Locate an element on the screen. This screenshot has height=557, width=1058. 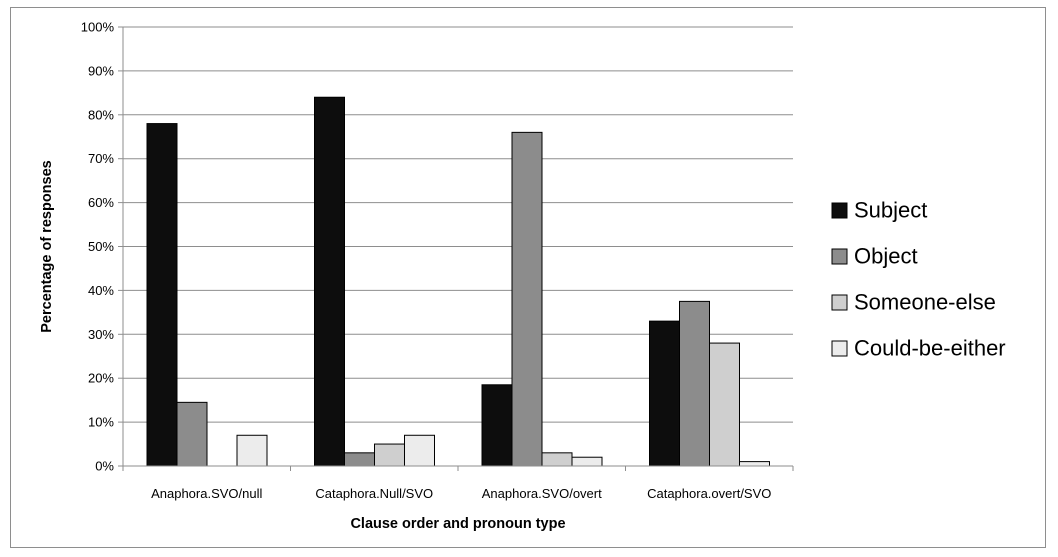
y-tick-label: 40% is located at coordinates (101, 290).